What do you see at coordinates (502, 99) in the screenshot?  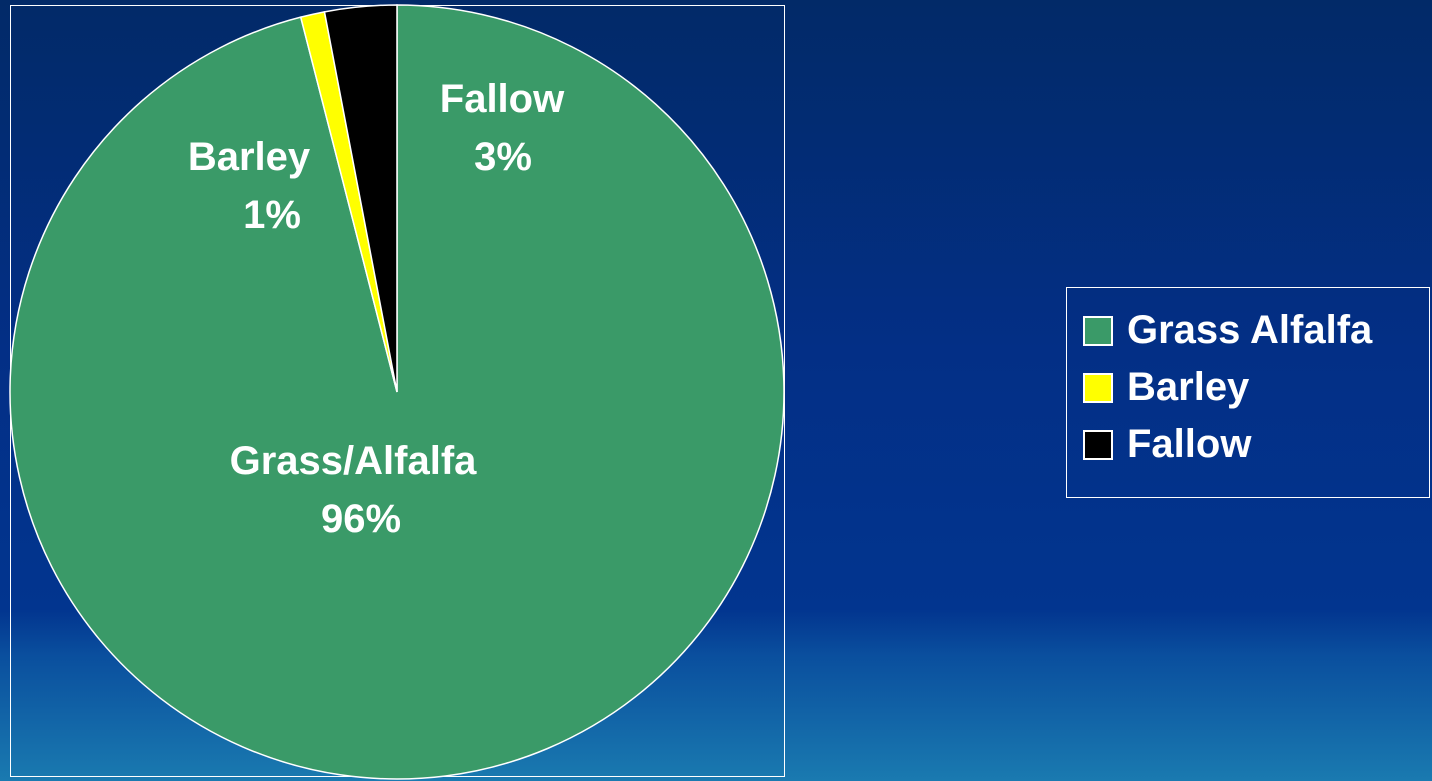 I see `slice-label-fallow: Fallow` at bounding box center [502, 99].